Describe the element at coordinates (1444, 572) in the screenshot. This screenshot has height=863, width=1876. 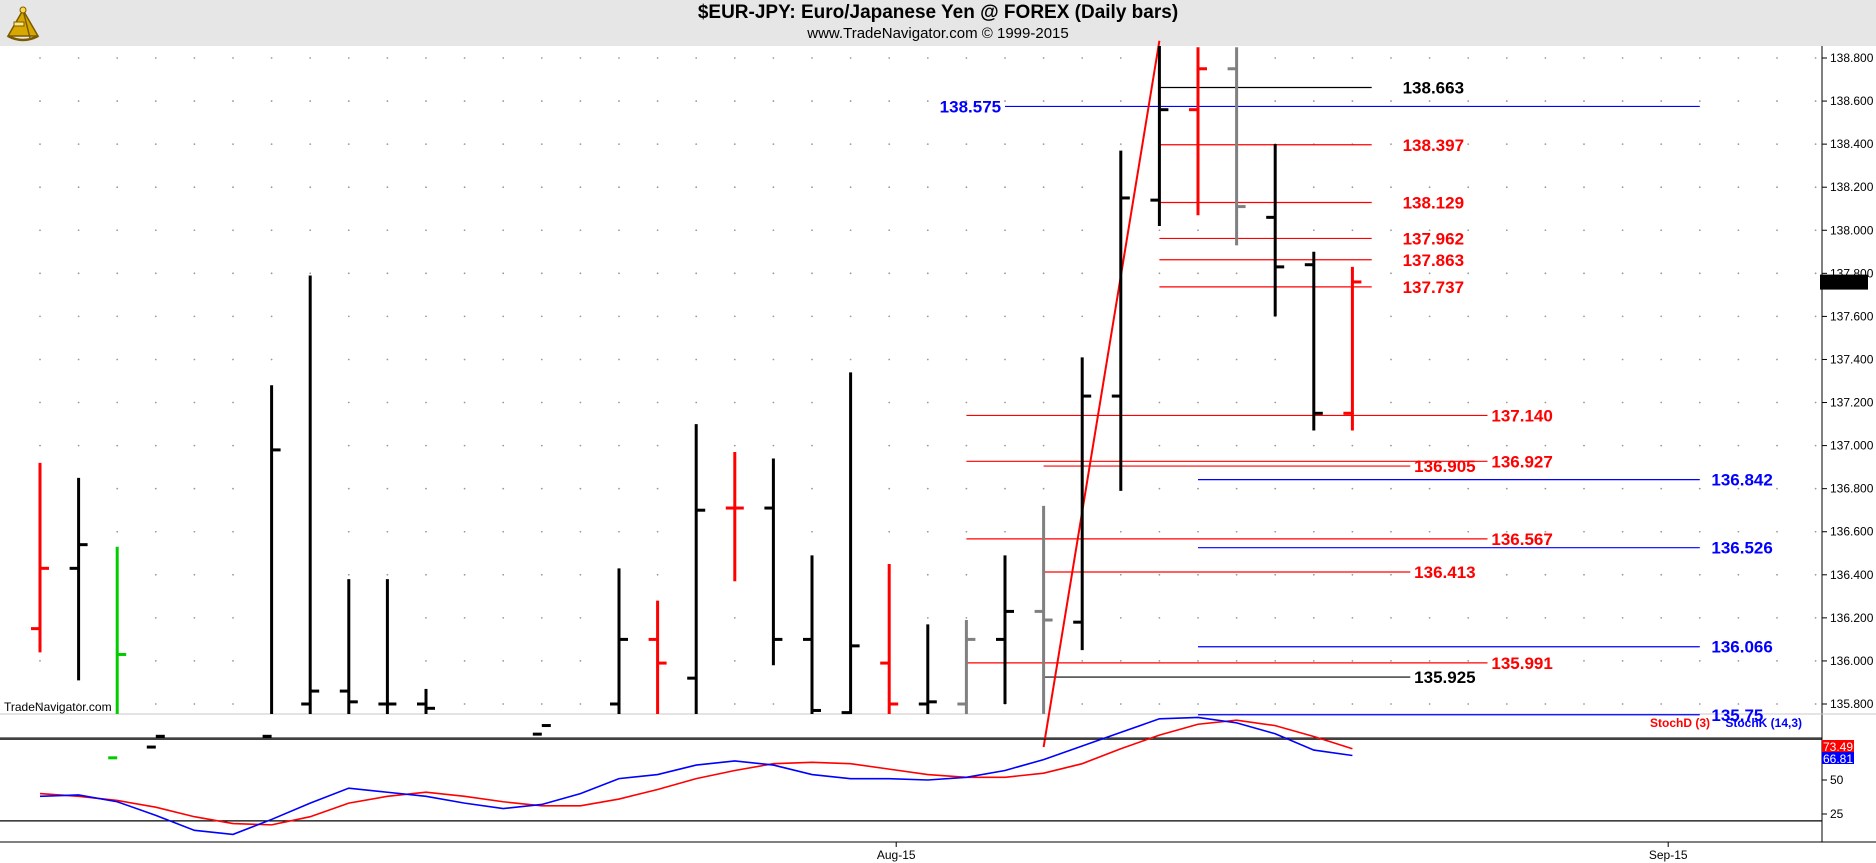
I see `level-label: 136.413` at that location.